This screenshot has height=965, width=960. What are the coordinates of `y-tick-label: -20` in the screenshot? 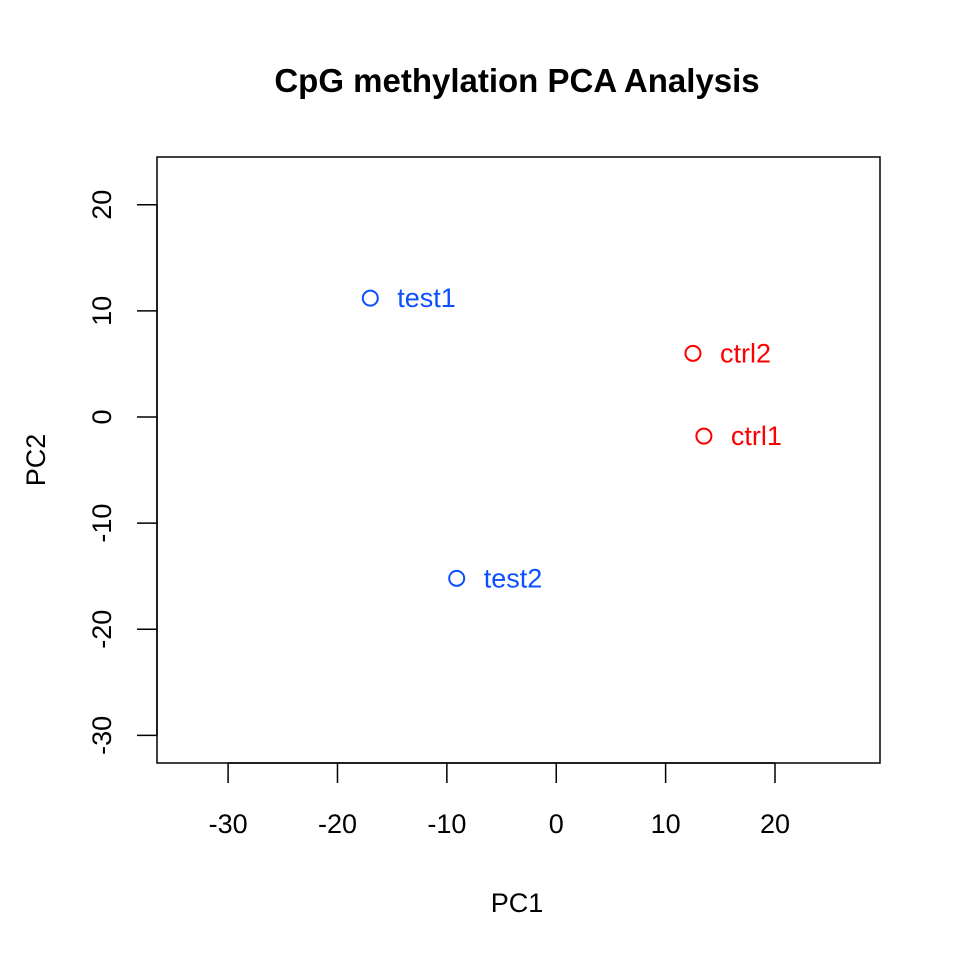 It's located at (102, 629).